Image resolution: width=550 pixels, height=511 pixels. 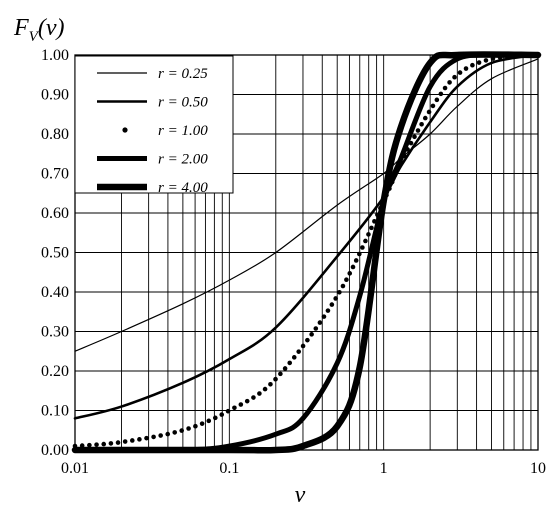 I want to click on x-tick-label: 10, so click(x=538, y=468).